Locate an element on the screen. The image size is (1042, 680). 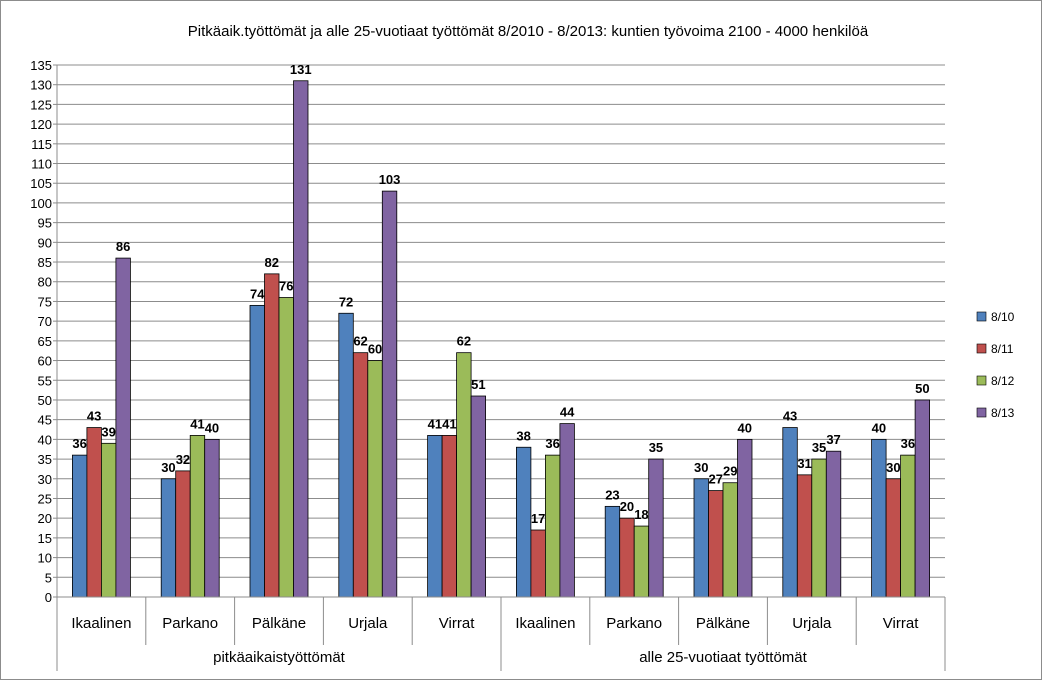
y-tick-label: 30 is located at coordinates (45, 479).